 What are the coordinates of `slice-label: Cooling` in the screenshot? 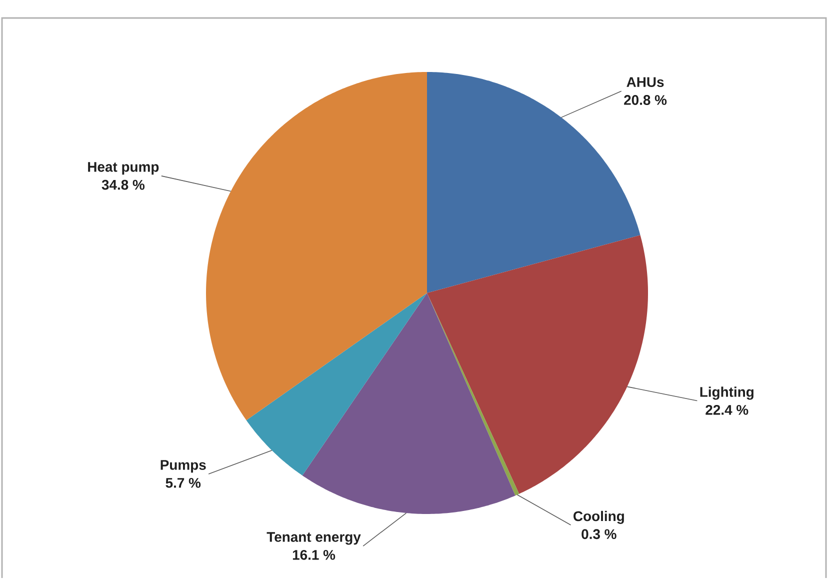 It's located at (599, 517).